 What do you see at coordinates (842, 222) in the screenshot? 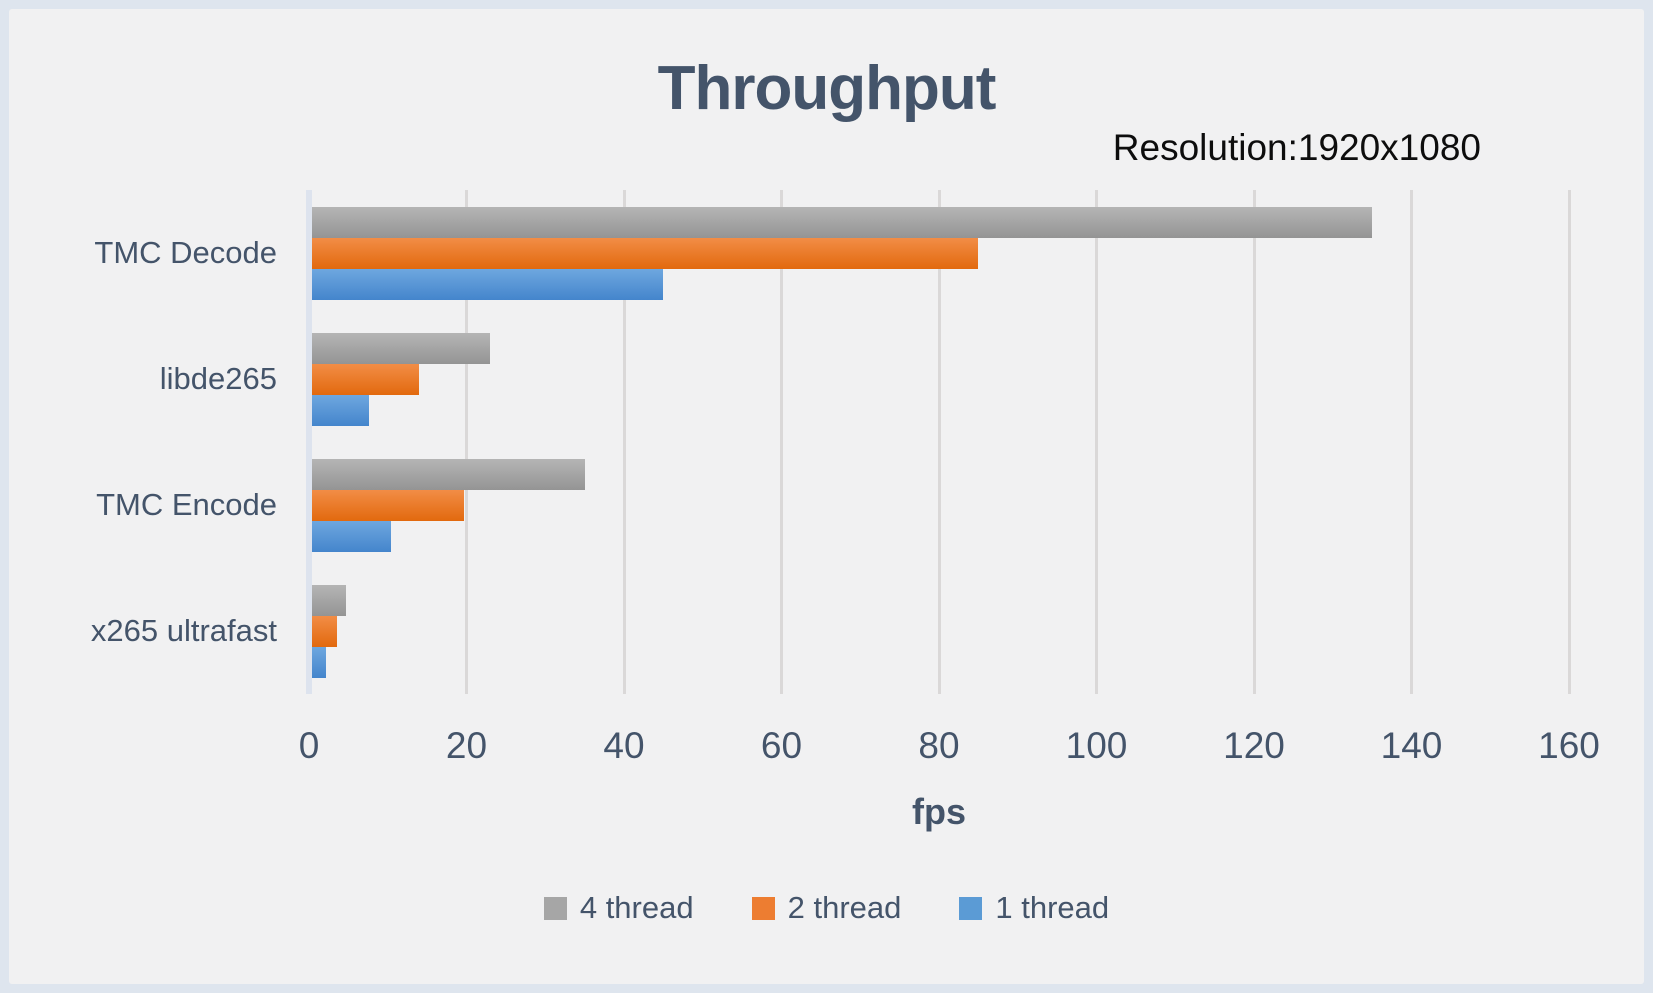
I see `bar-4-thread-tmc-decode` at bounding box center [842, 222].